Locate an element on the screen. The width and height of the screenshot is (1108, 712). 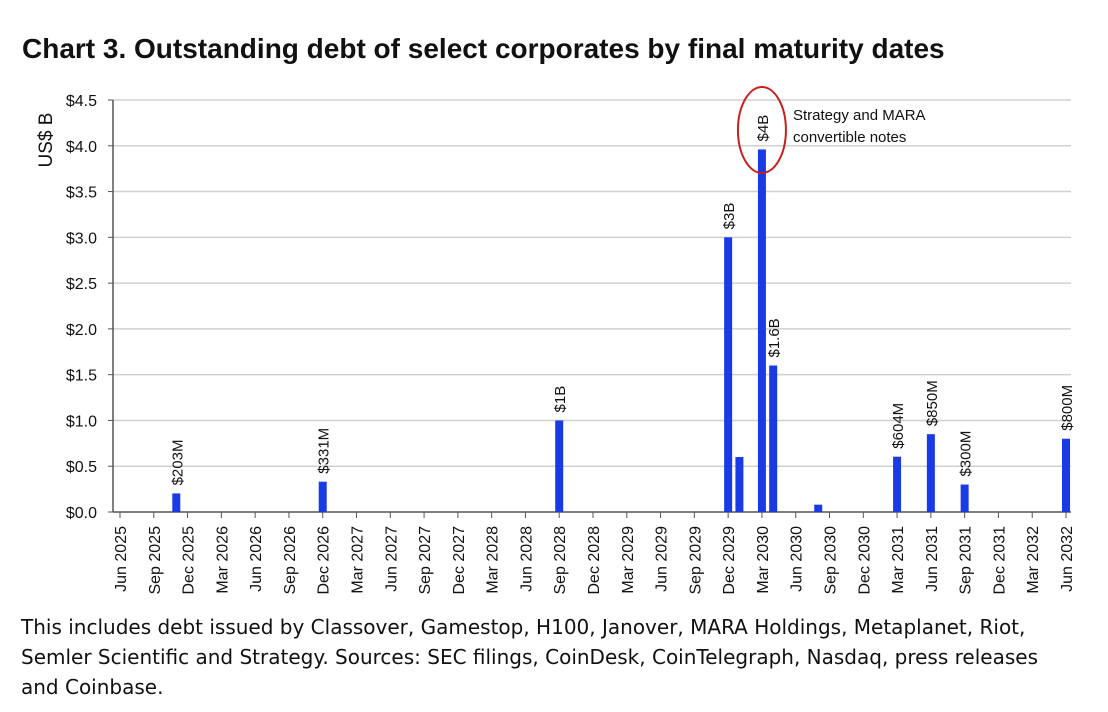
value-label: $203M is located at coordinates (177, 463).